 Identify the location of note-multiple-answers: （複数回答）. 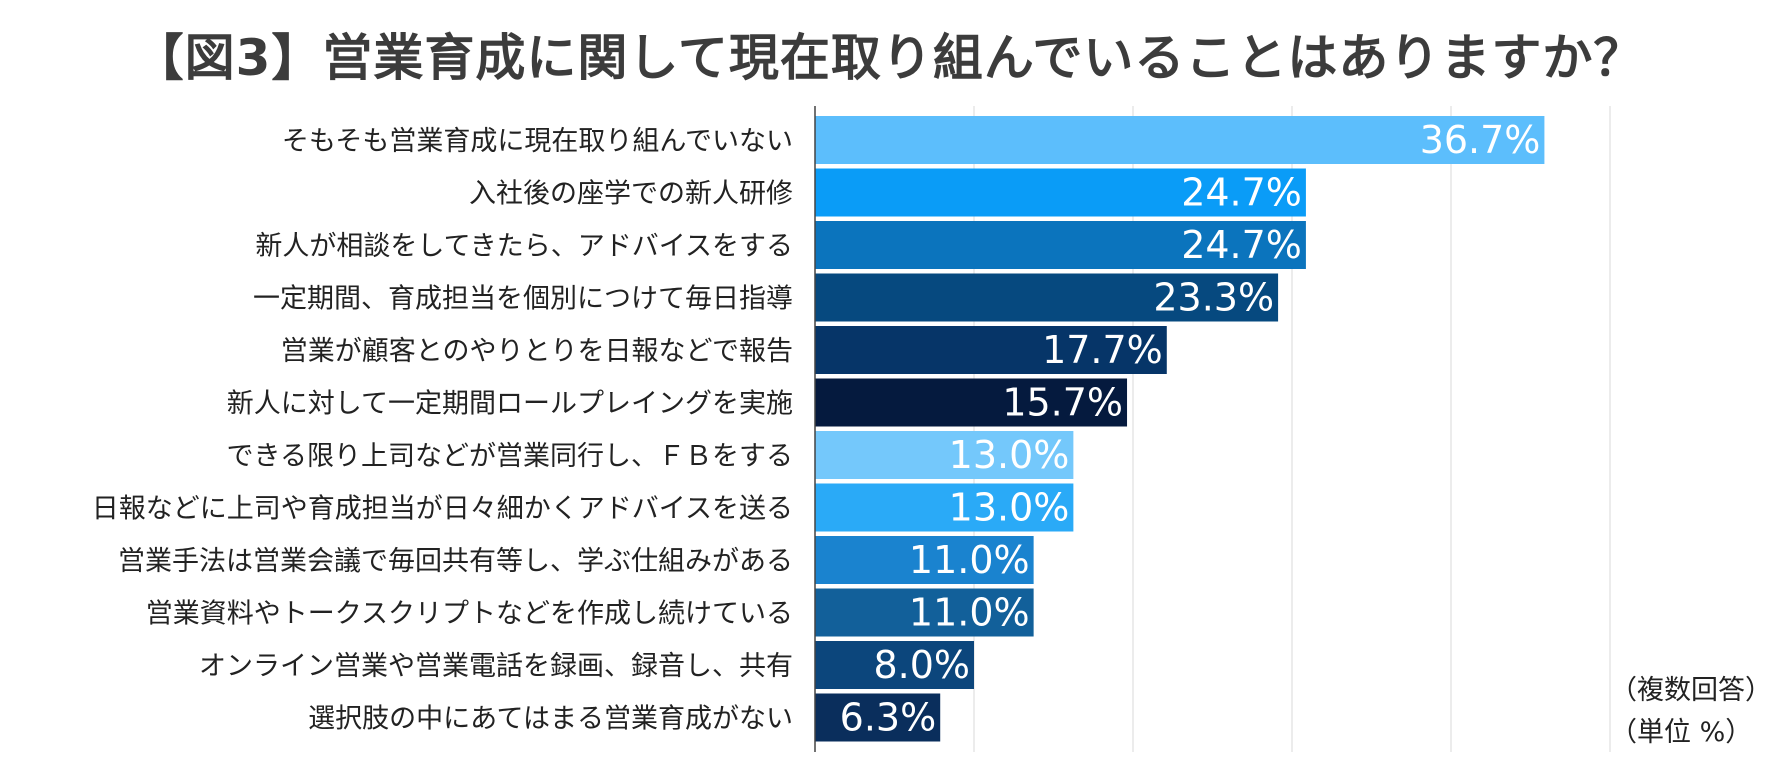
(1691, 690).